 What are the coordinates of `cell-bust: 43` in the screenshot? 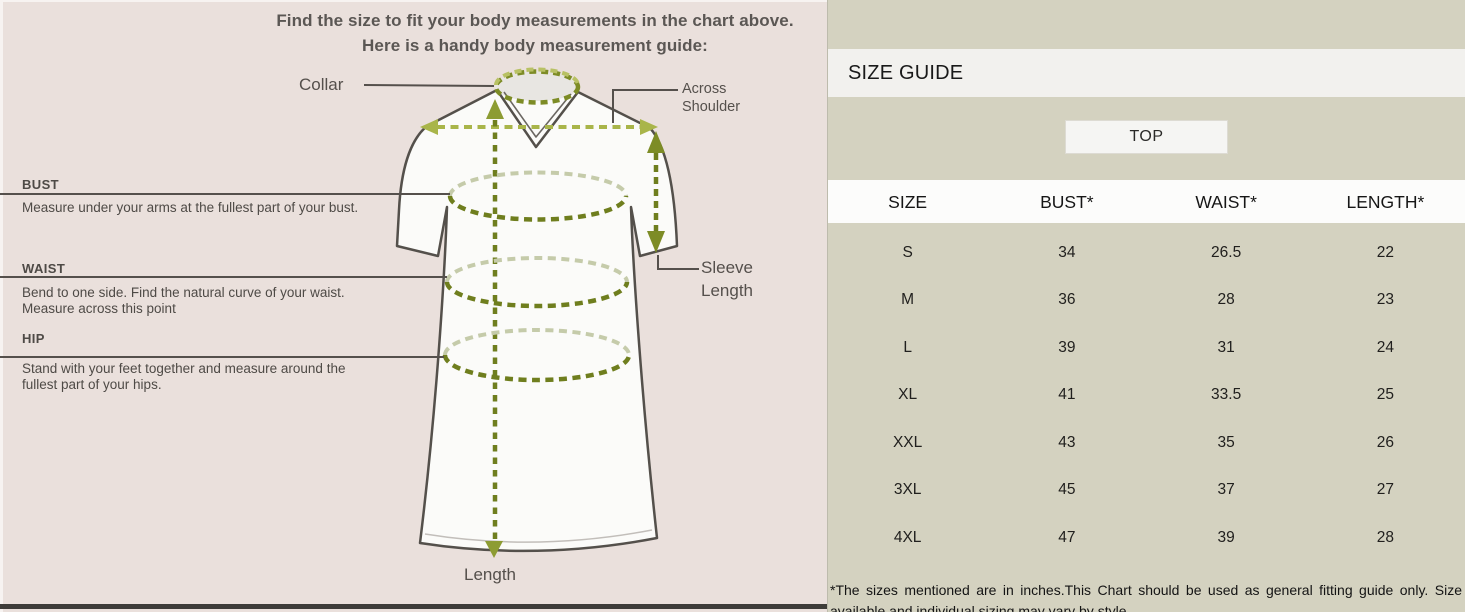 It's located at (1067, 442).